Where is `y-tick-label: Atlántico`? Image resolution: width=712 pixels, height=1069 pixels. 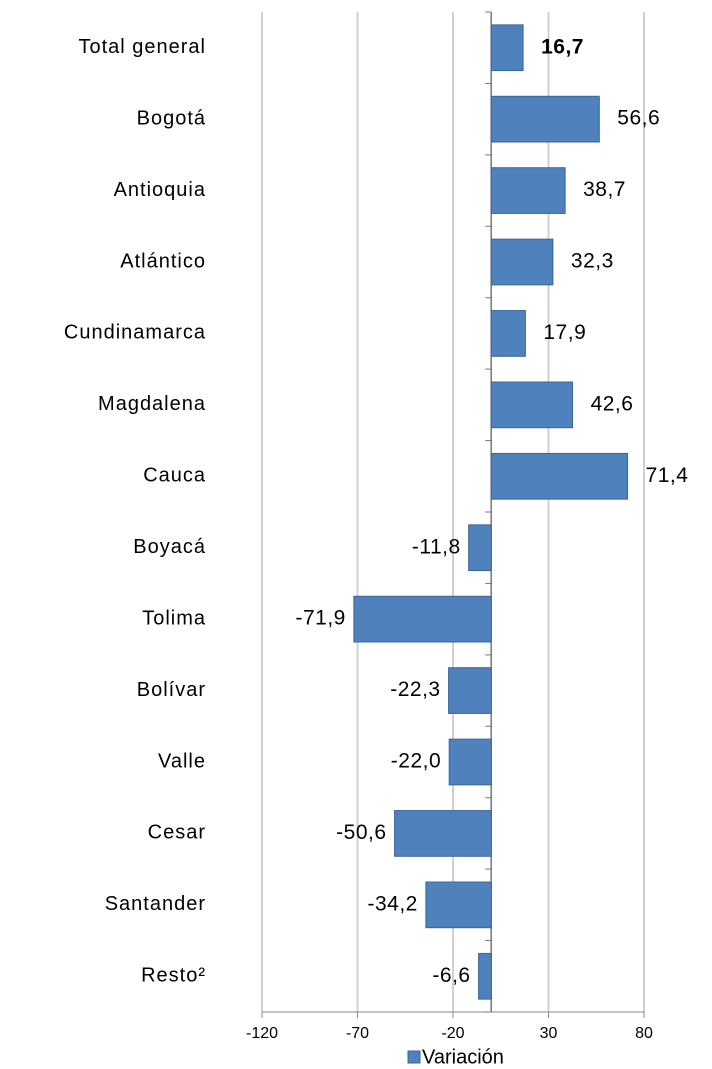 y-tick-label: Atlántico is located at coordinates (163, 261).